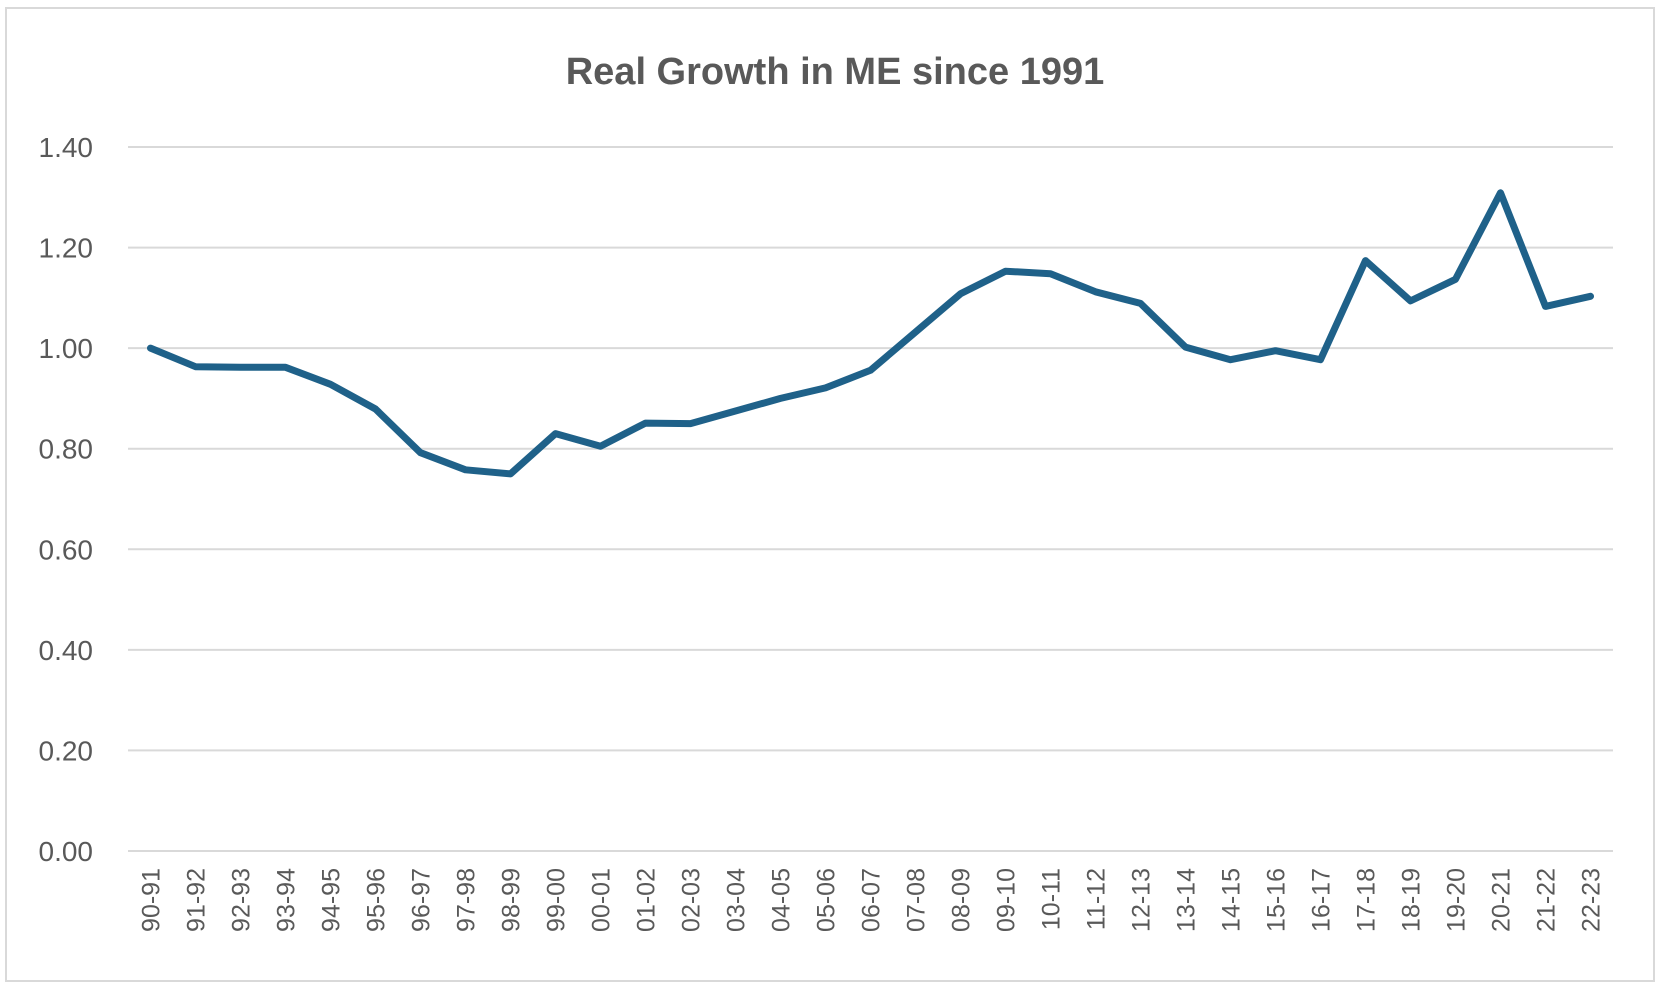 This screenshot has height=1000, width=1672. Describe the element at coordinates (647, 900) in the screenshot. I see `x-tick-label: 01-02` at that location.